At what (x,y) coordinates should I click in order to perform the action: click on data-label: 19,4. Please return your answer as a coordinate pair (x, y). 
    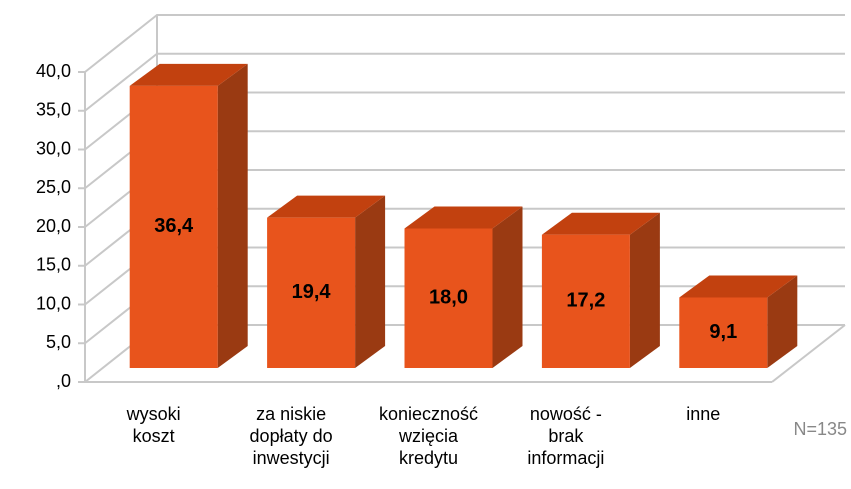
    Looking at the image, I should click on (312, 292).